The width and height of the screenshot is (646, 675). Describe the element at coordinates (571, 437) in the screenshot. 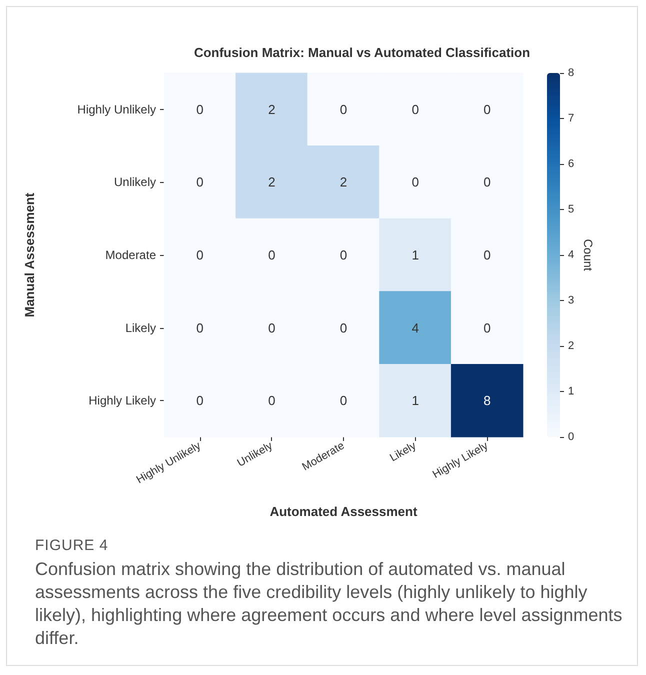

I see `color-bar-label: 0` at that location.